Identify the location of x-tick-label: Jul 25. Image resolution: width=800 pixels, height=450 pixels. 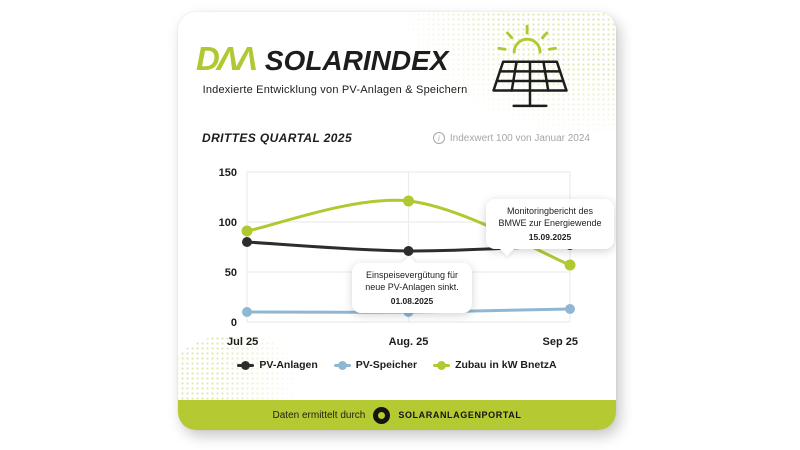
(242, 342).